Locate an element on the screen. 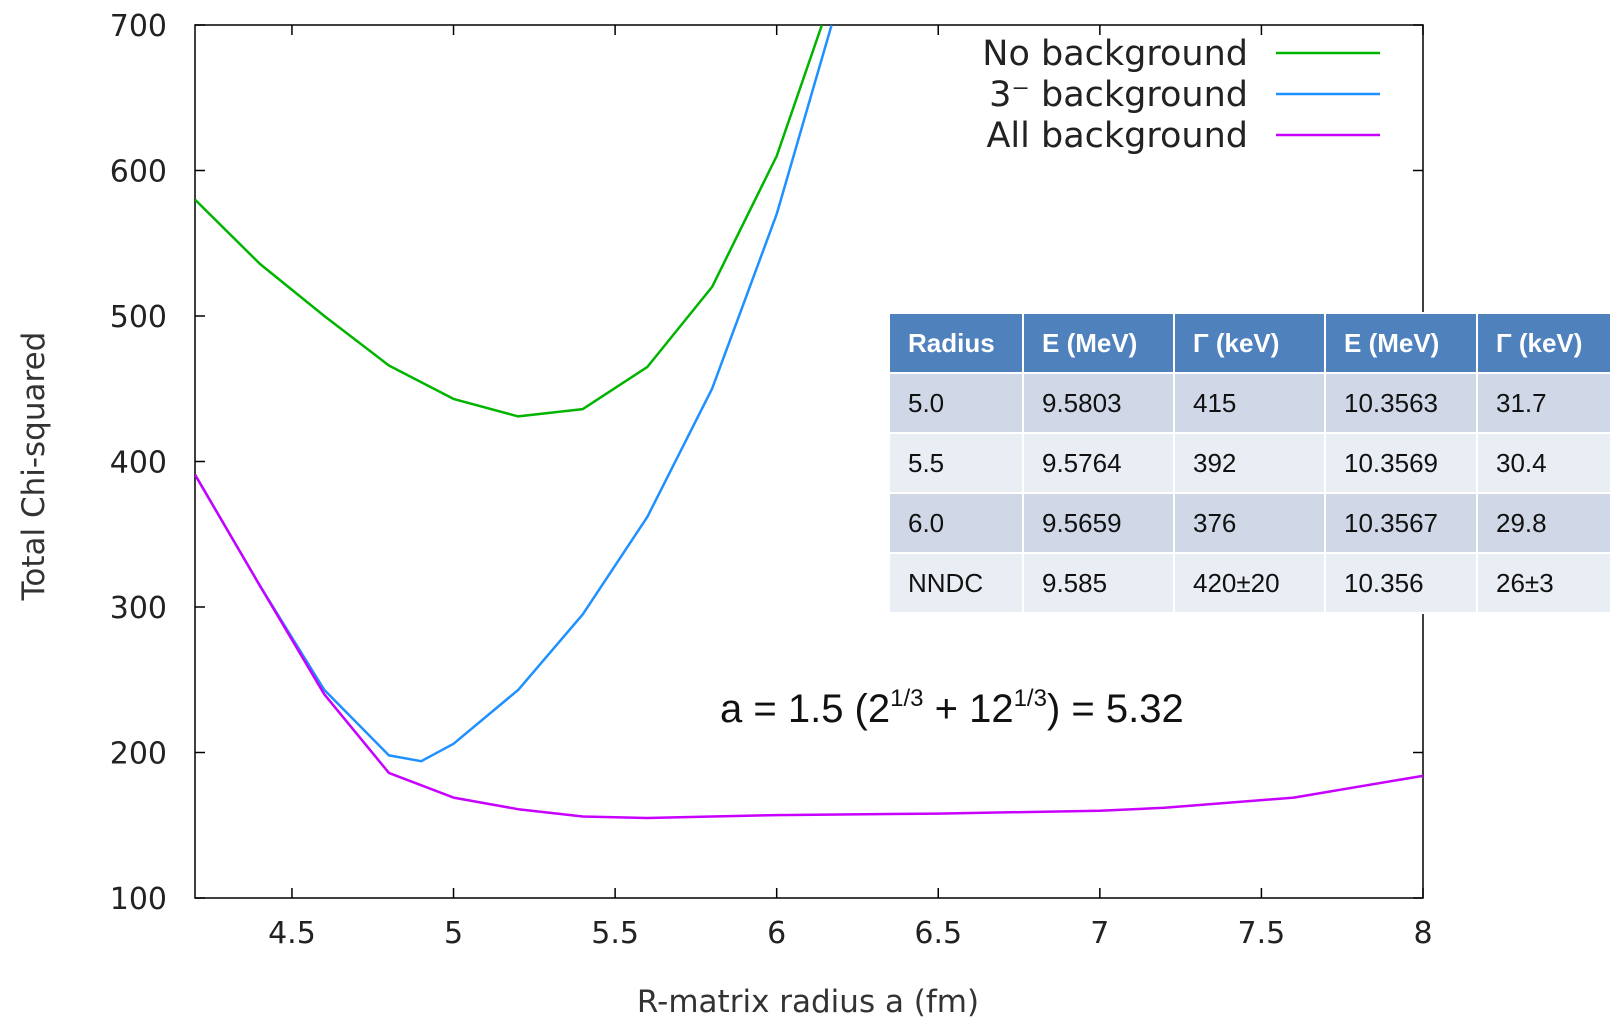  x-tick-label: 4.5 is located at coordinates (292, 933).